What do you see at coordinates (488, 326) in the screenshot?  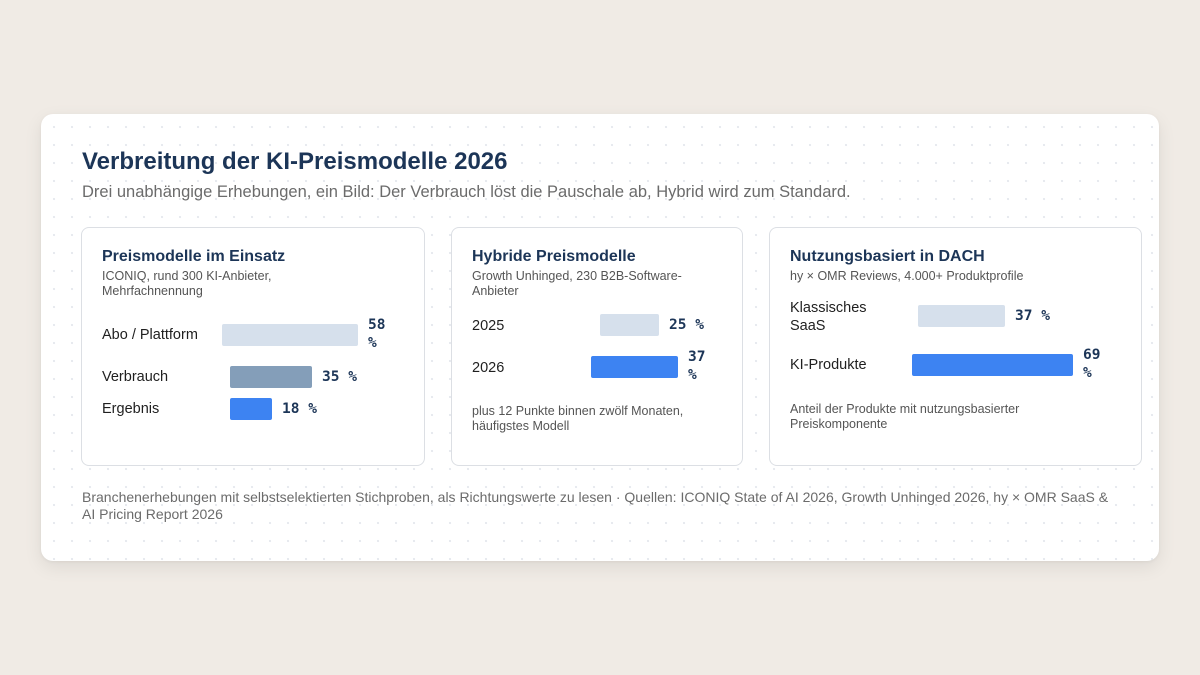 I see `row-label-2025: 2025` at bounding box center [488, 326].